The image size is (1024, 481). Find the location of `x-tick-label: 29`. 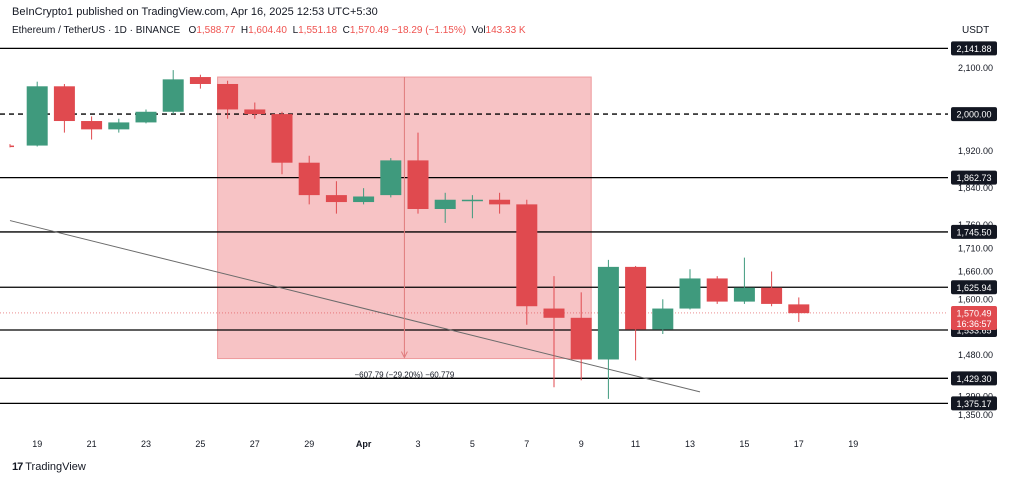

x-tick-label: 29 is located at coordinates (309, 444).